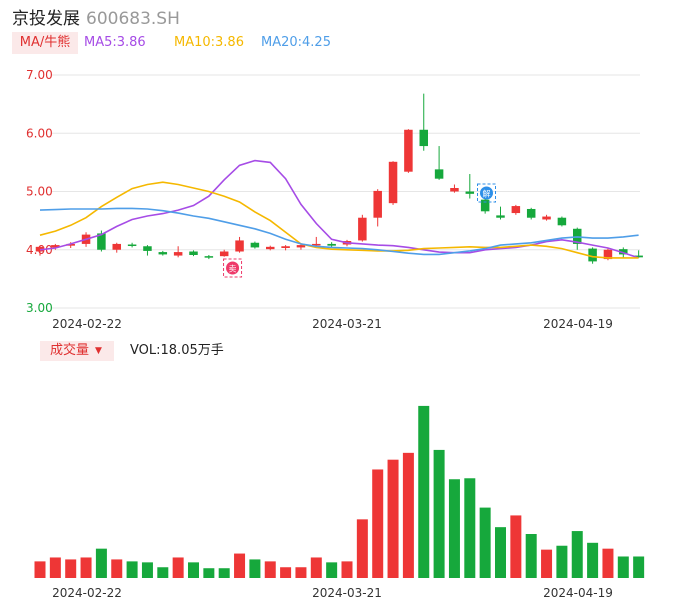 The image size is (686, 606). What do you see at coordinates (115, 42) in the screenshot?
I see `ma5-value: MA5:3.86` at bounding box center [115, 42].